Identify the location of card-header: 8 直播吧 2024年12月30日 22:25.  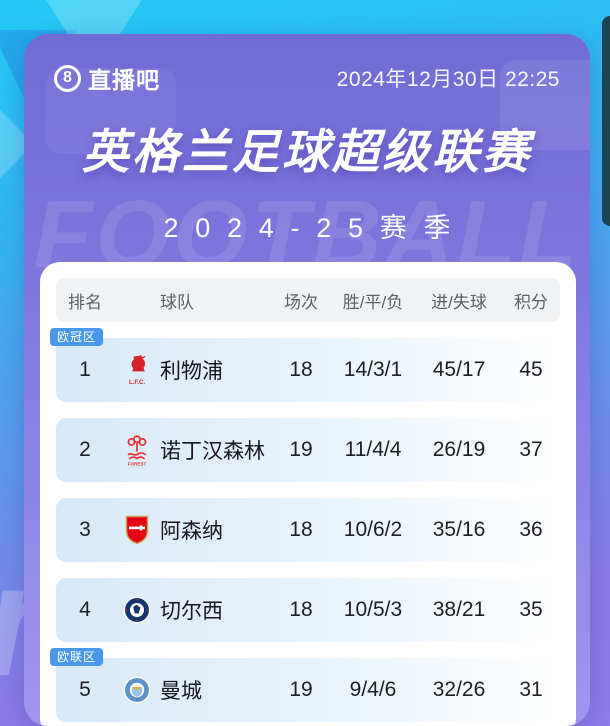
(307, 78).